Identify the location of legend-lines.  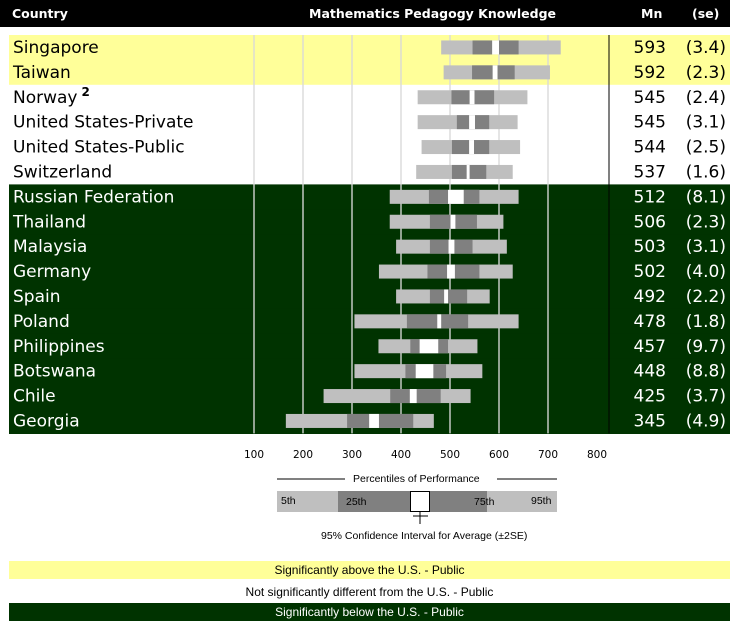
(417, 501).